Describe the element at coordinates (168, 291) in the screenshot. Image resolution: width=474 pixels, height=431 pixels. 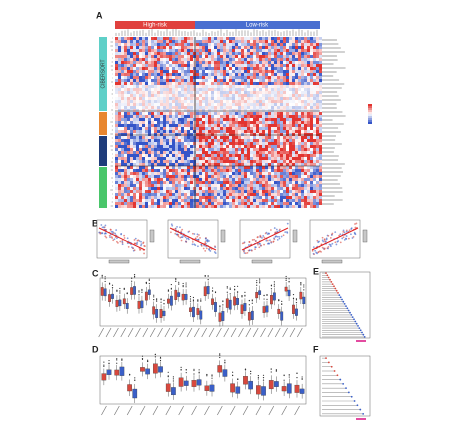
I see `outlier` at that location.